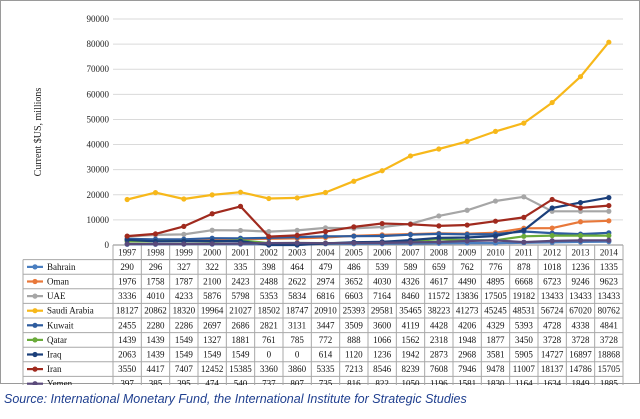  Describe the element at coordinates (411, 253) in the screenshot. I see `x-tick-label-2007: 2007` at that location.